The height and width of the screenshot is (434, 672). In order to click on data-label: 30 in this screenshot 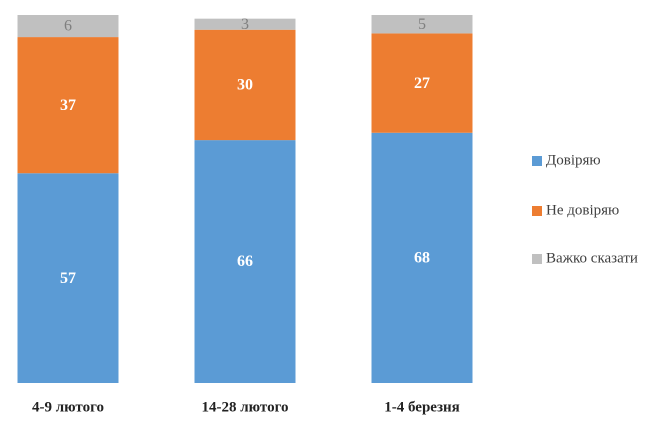, I will do `click(245, 85)`.